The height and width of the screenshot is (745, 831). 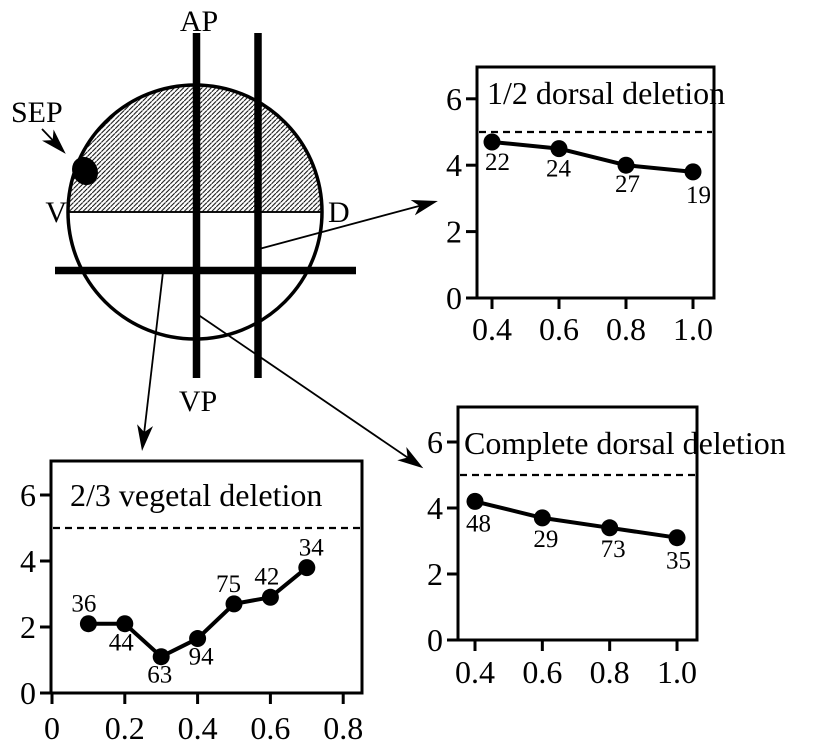 What do you see at coordinates (266, 576) in the screenshot?
I see `data-point-label: 42` at bounding box center [266, 576].